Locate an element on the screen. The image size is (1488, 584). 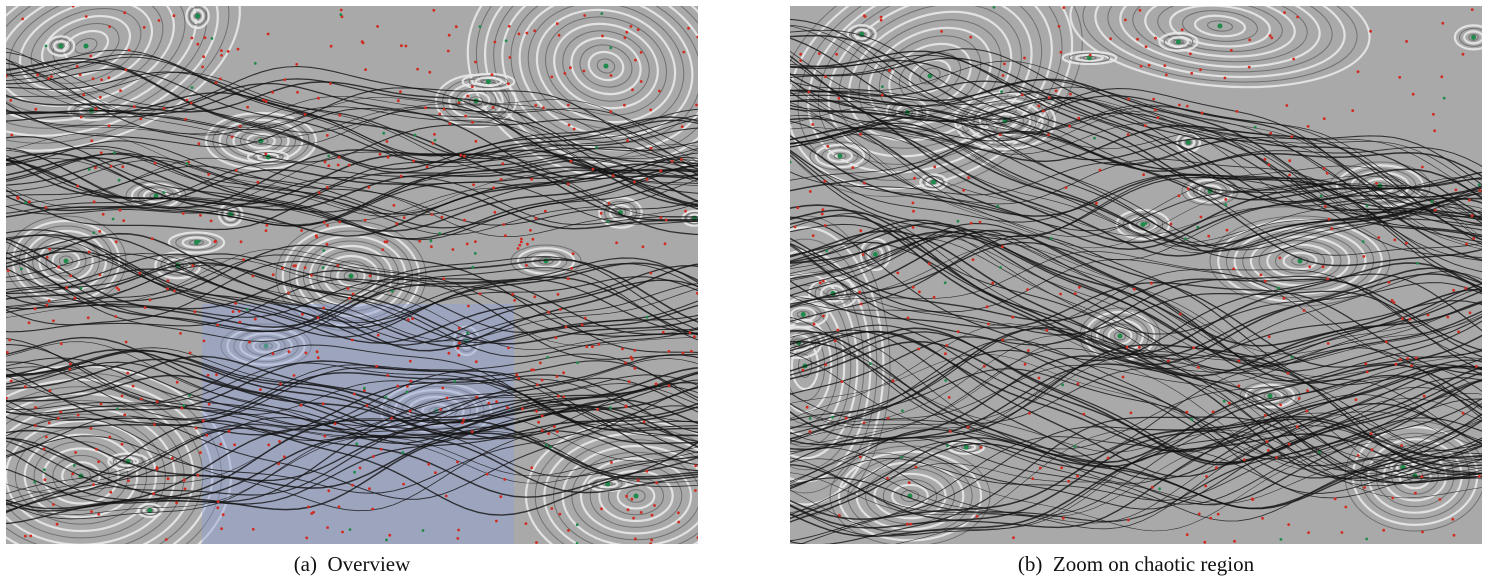
caption-overview: (a) Overview is located at coordinates (352, 564).